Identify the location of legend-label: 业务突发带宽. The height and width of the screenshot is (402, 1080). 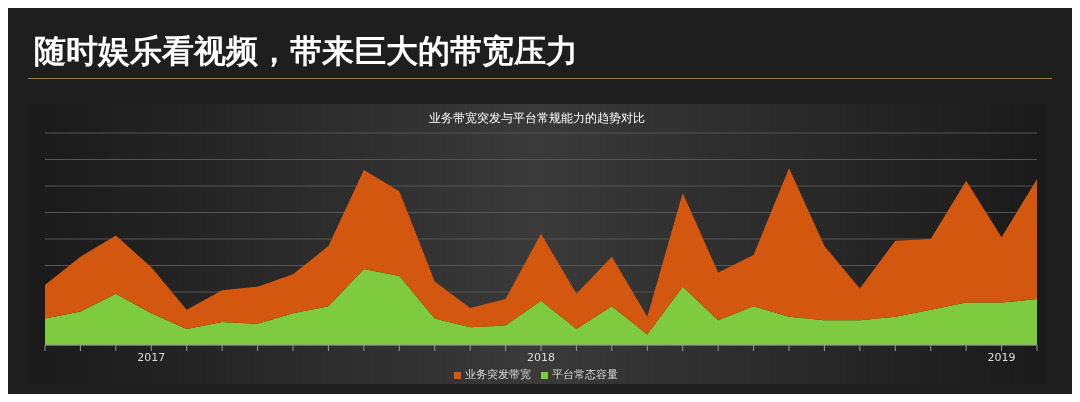
(498, 374).